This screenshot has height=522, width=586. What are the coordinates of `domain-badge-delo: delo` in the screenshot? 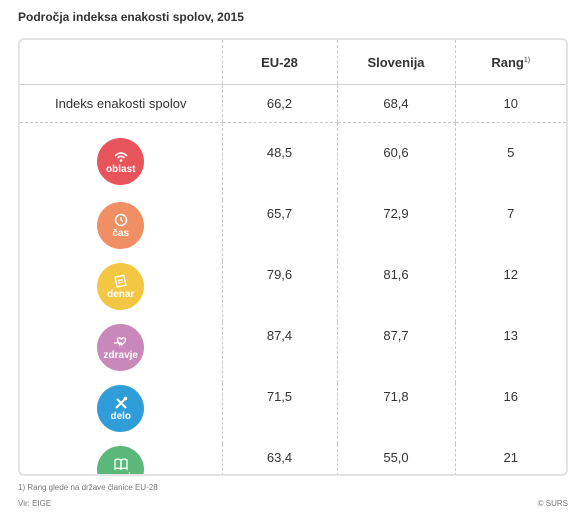 It's located at (121, 408).